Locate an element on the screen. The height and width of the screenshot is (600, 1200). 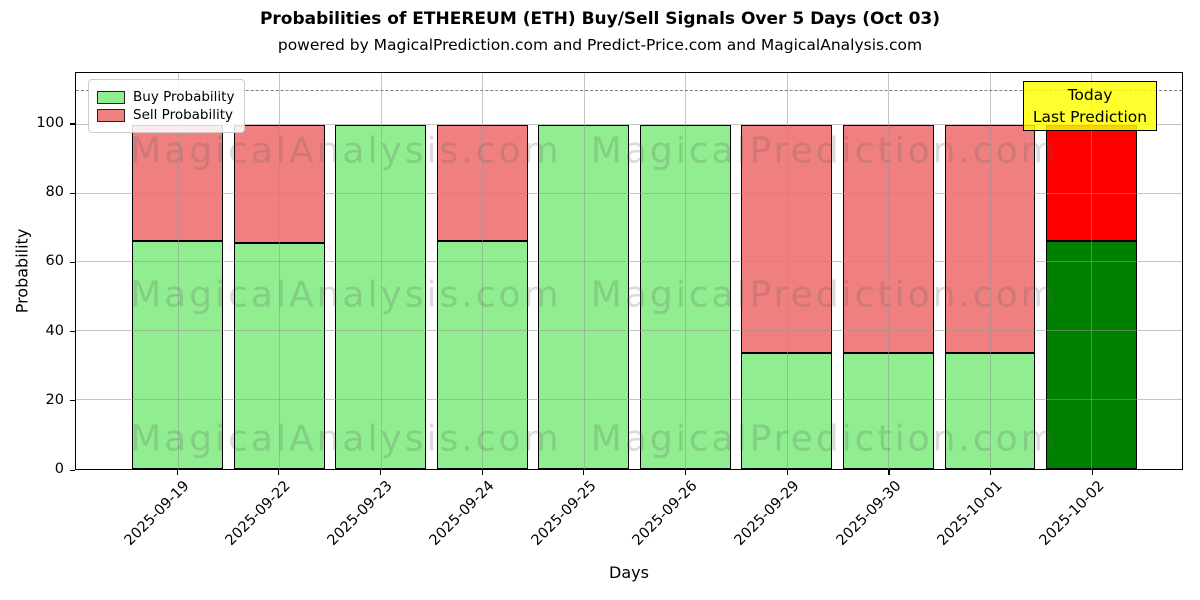
buy-color-swatch is located at coordinates (111, 97).